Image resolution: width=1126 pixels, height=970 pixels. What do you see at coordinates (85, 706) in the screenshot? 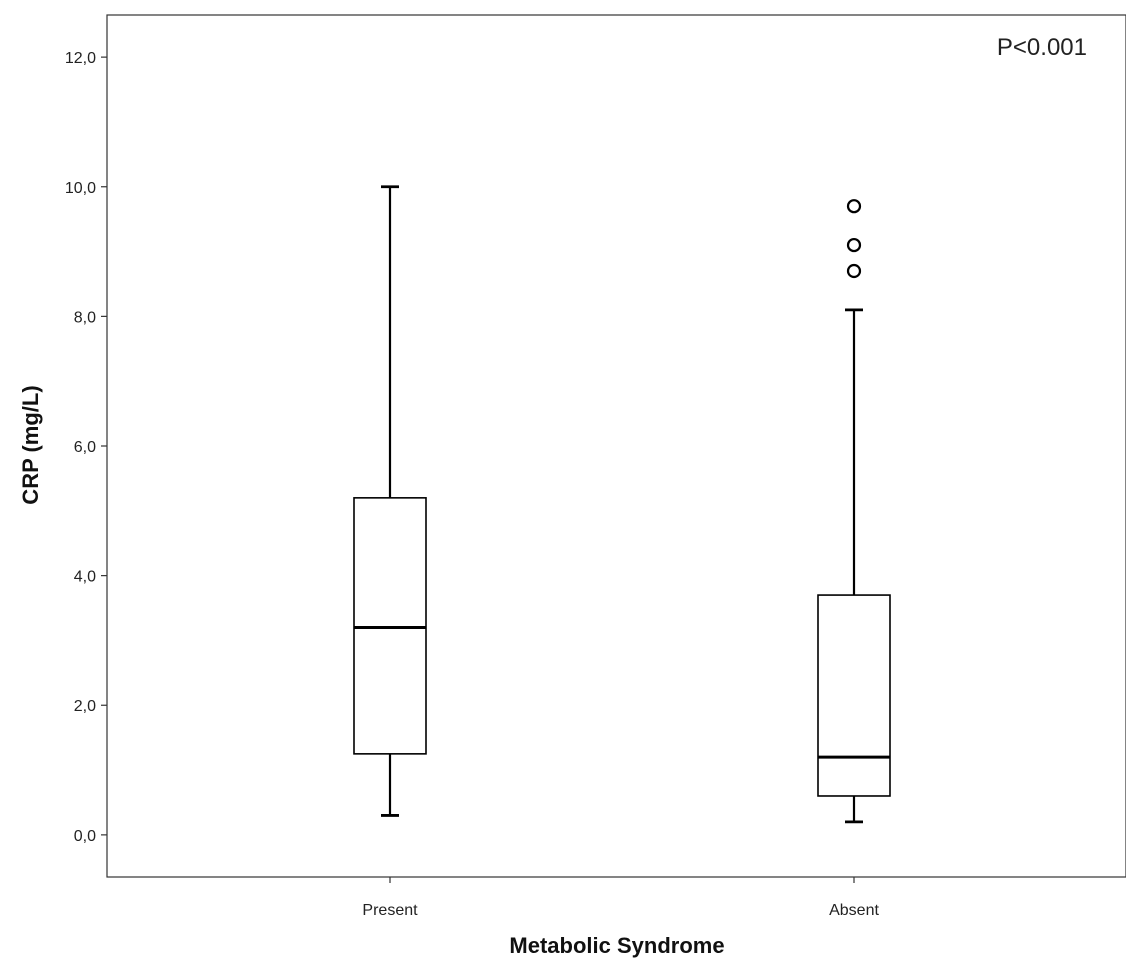
I see `y-tick-label: 2,0` at bounding box center [85, 706].